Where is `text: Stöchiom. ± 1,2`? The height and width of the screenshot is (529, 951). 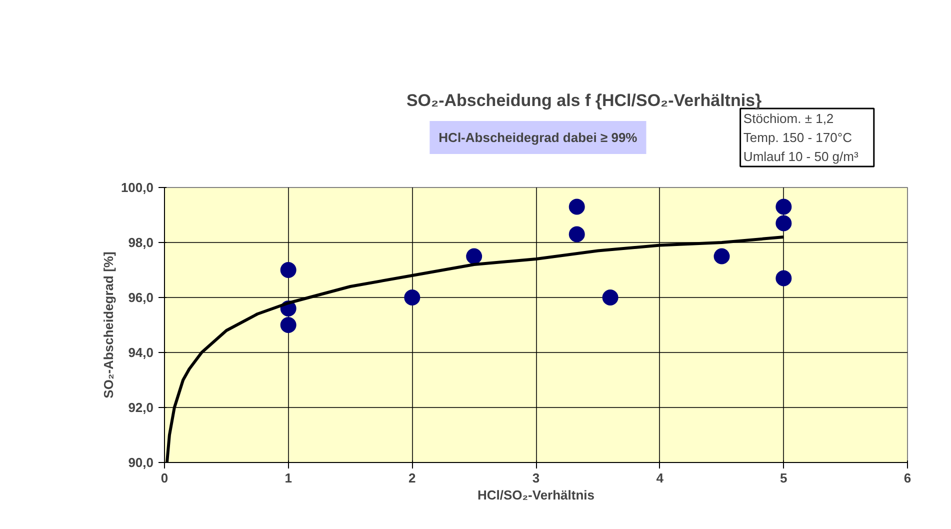 text: Stöchiom. ± 1,2 is located at coordinates (788, 118).